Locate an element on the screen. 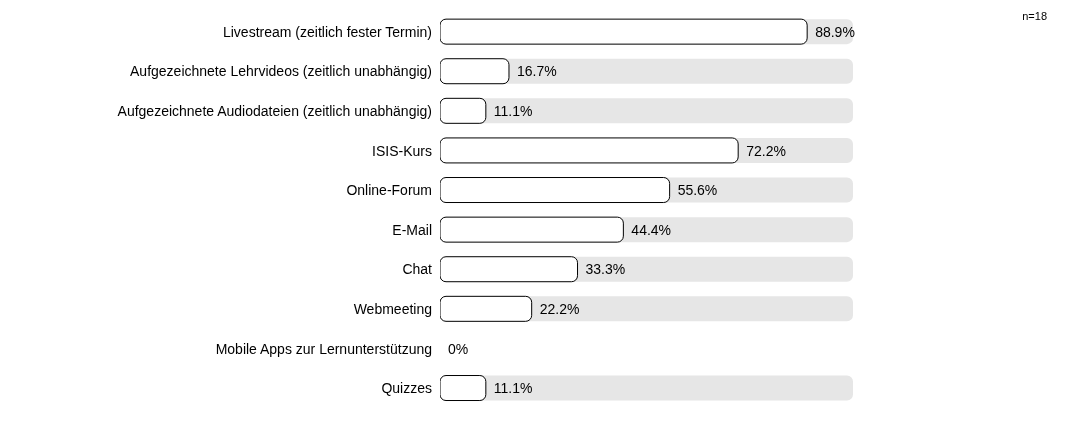 The width and height of the screenshot is (1066, 421). data-label: 55.6% is located at coordinates (697, 190).